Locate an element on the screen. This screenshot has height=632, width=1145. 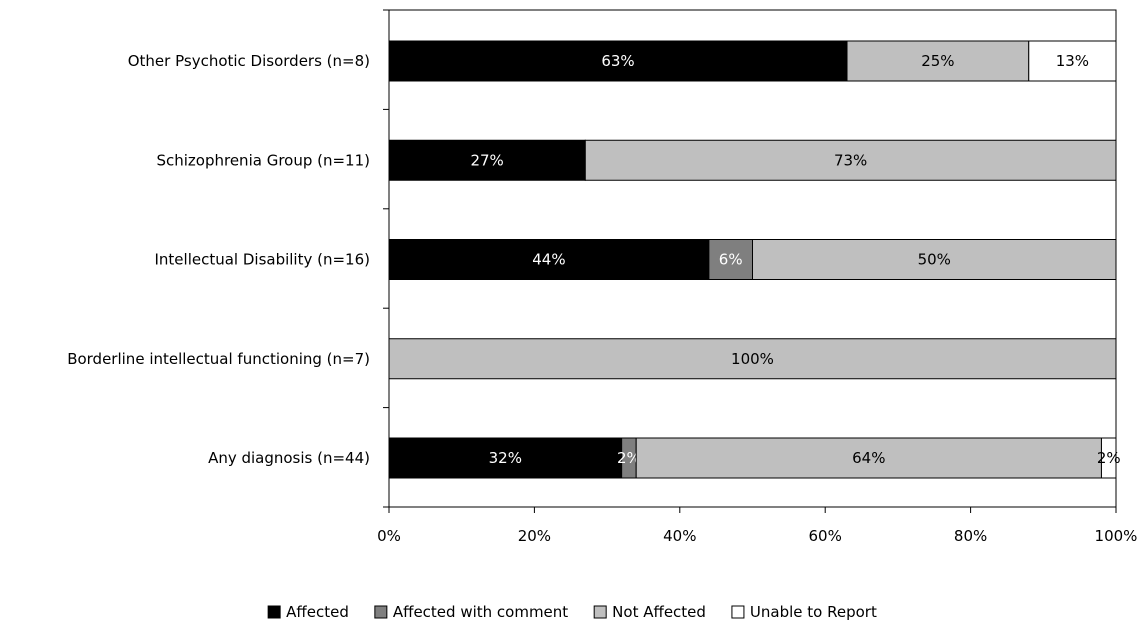
bar-data-label: 50% is located at coordinates (934, 260).